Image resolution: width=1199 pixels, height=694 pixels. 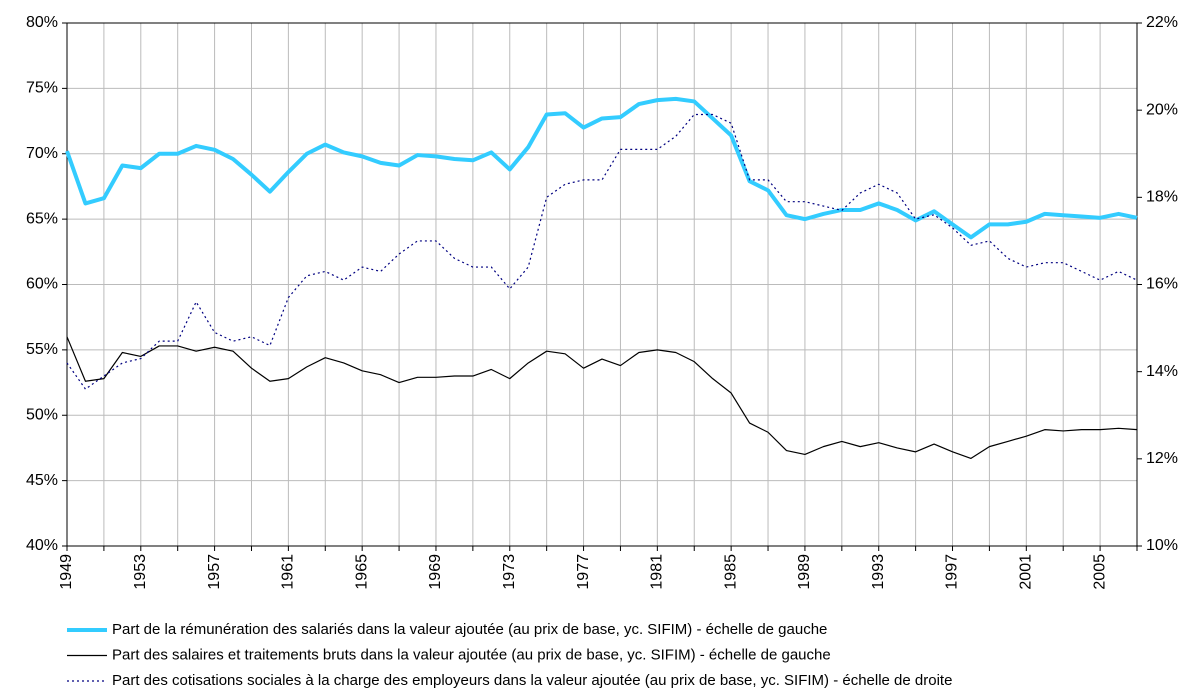 I want to click on y2-tick-label: 16%, so click(x=1162, y=284).